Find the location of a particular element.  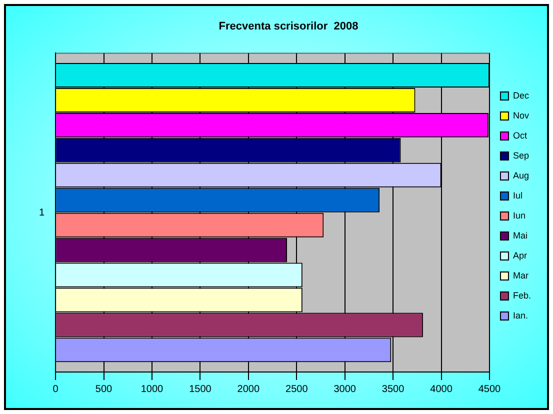

x-tick-label: 4000 is located at coordinates (441, 389).